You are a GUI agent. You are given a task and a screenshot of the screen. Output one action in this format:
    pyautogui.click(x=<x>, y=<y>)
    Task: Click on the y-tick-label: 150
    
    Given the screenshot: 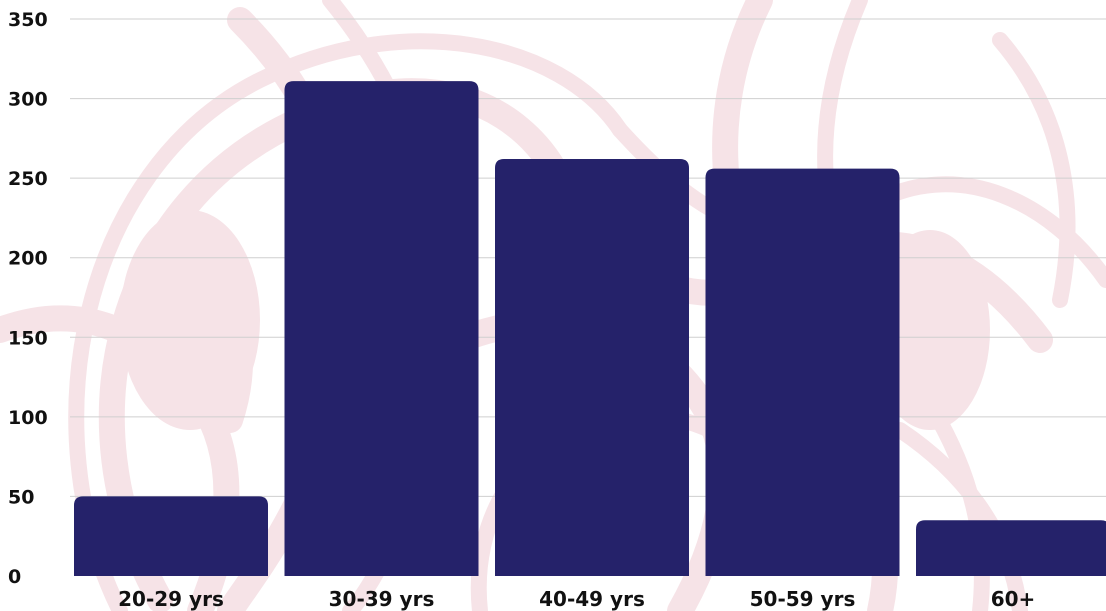 What is the action you would take?
    pyautogui.click(x=28, y=338)
    